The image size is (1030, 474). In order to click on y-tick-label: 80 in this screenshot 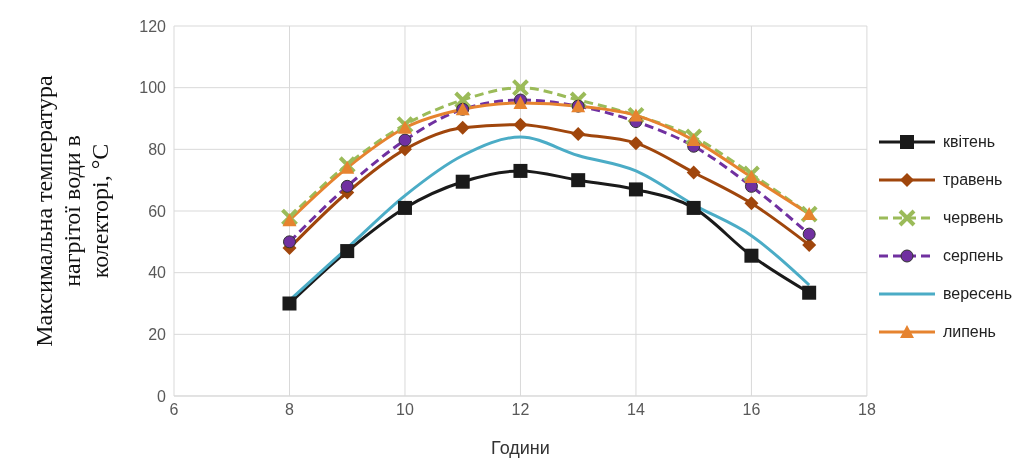, I will do `click(157, 150)`.